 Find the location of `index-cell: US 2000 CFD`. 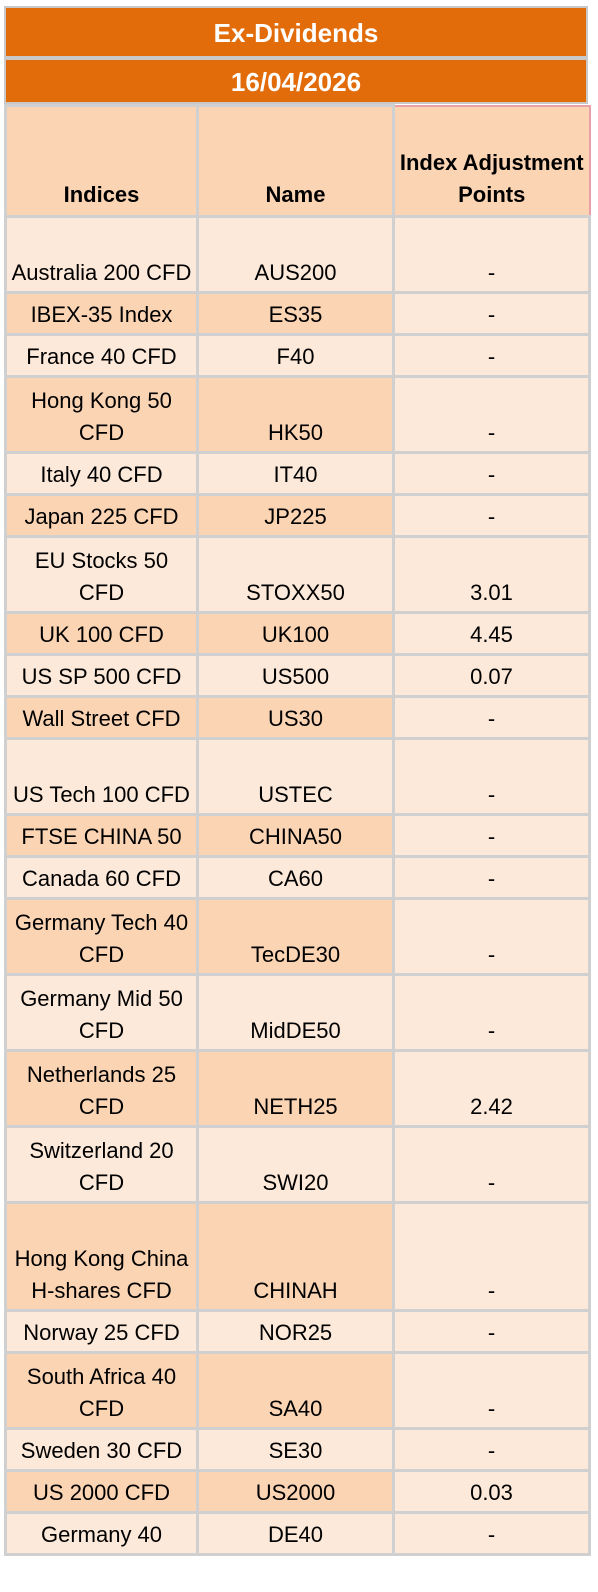

index-cell: US 2000 CFD is located at coordinates (101, 1491).